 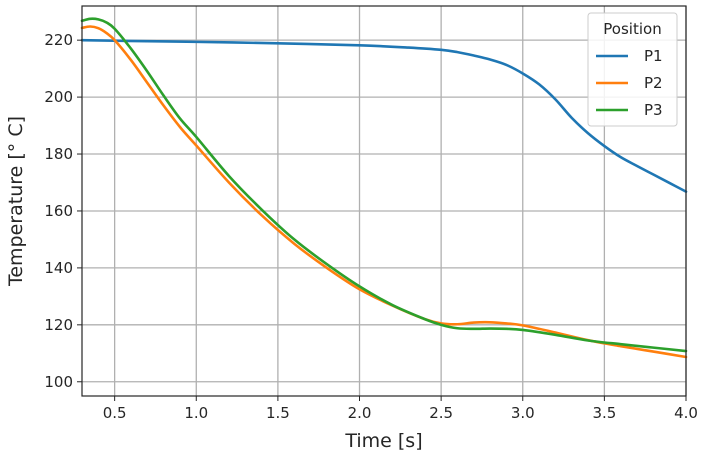 I want to click on x-tick-label: 3.5, so click(x=604, y=413).